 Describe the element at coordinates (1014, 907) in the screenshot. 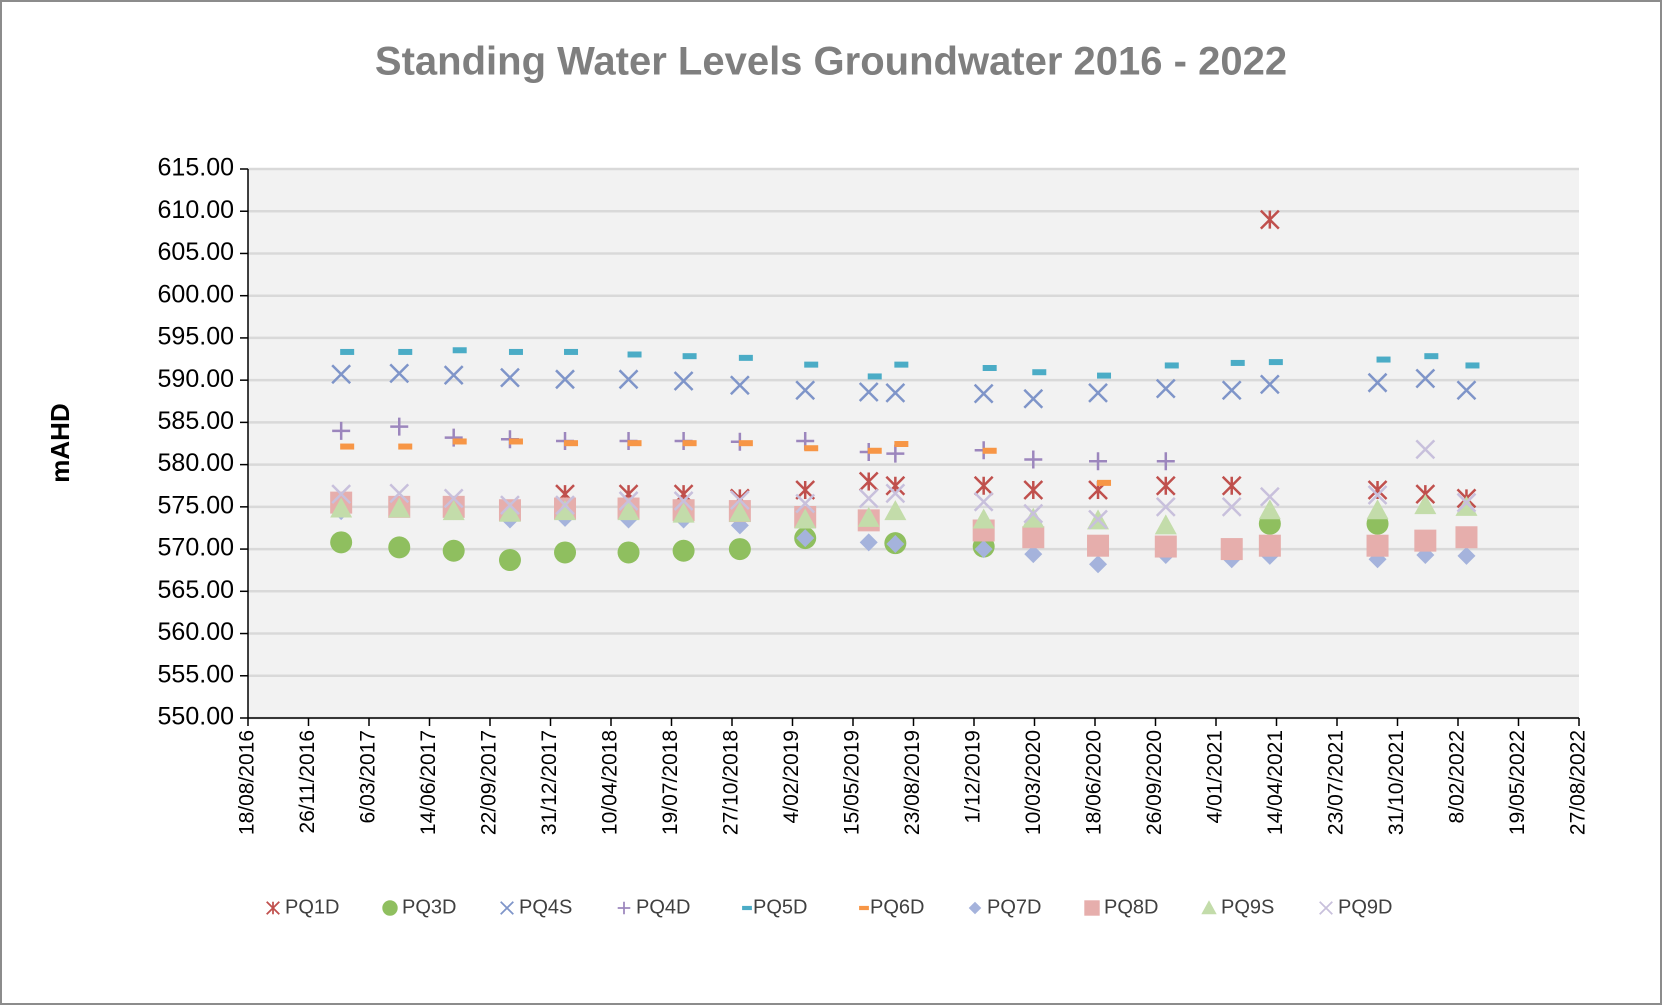

I see `legend-label: PQ7D` at that location.